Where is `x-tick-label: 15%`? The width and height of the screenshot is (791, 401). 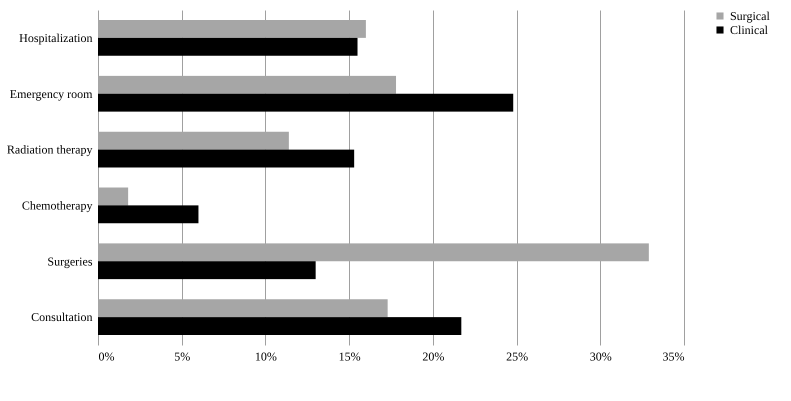
x-tick-label: 15% is located at coordinates (349, 357).